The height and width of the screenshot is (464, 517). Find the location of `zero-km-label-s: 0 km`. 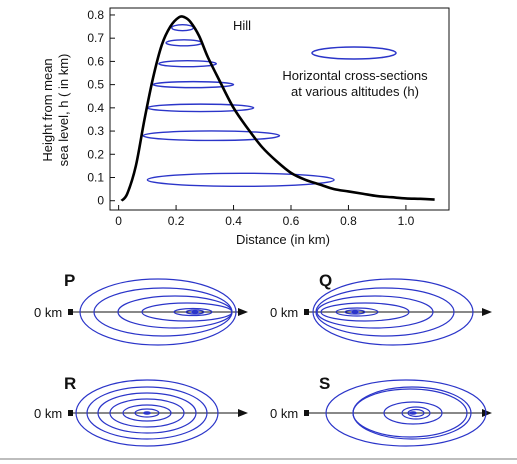

zero-km-label-s: 0 km is located at coordinates (284, 413).